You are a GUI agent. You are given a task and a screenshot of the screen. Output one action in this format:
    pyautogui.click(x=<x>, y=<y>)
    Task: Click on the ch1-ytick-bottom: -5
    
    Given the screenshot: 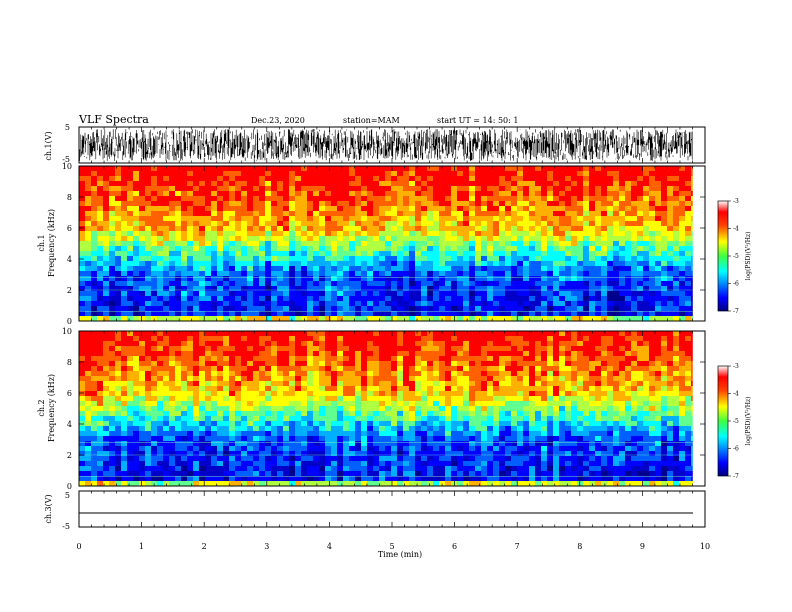 What is the action you would take?
    pyautogui.click(x=66, y=159)
    